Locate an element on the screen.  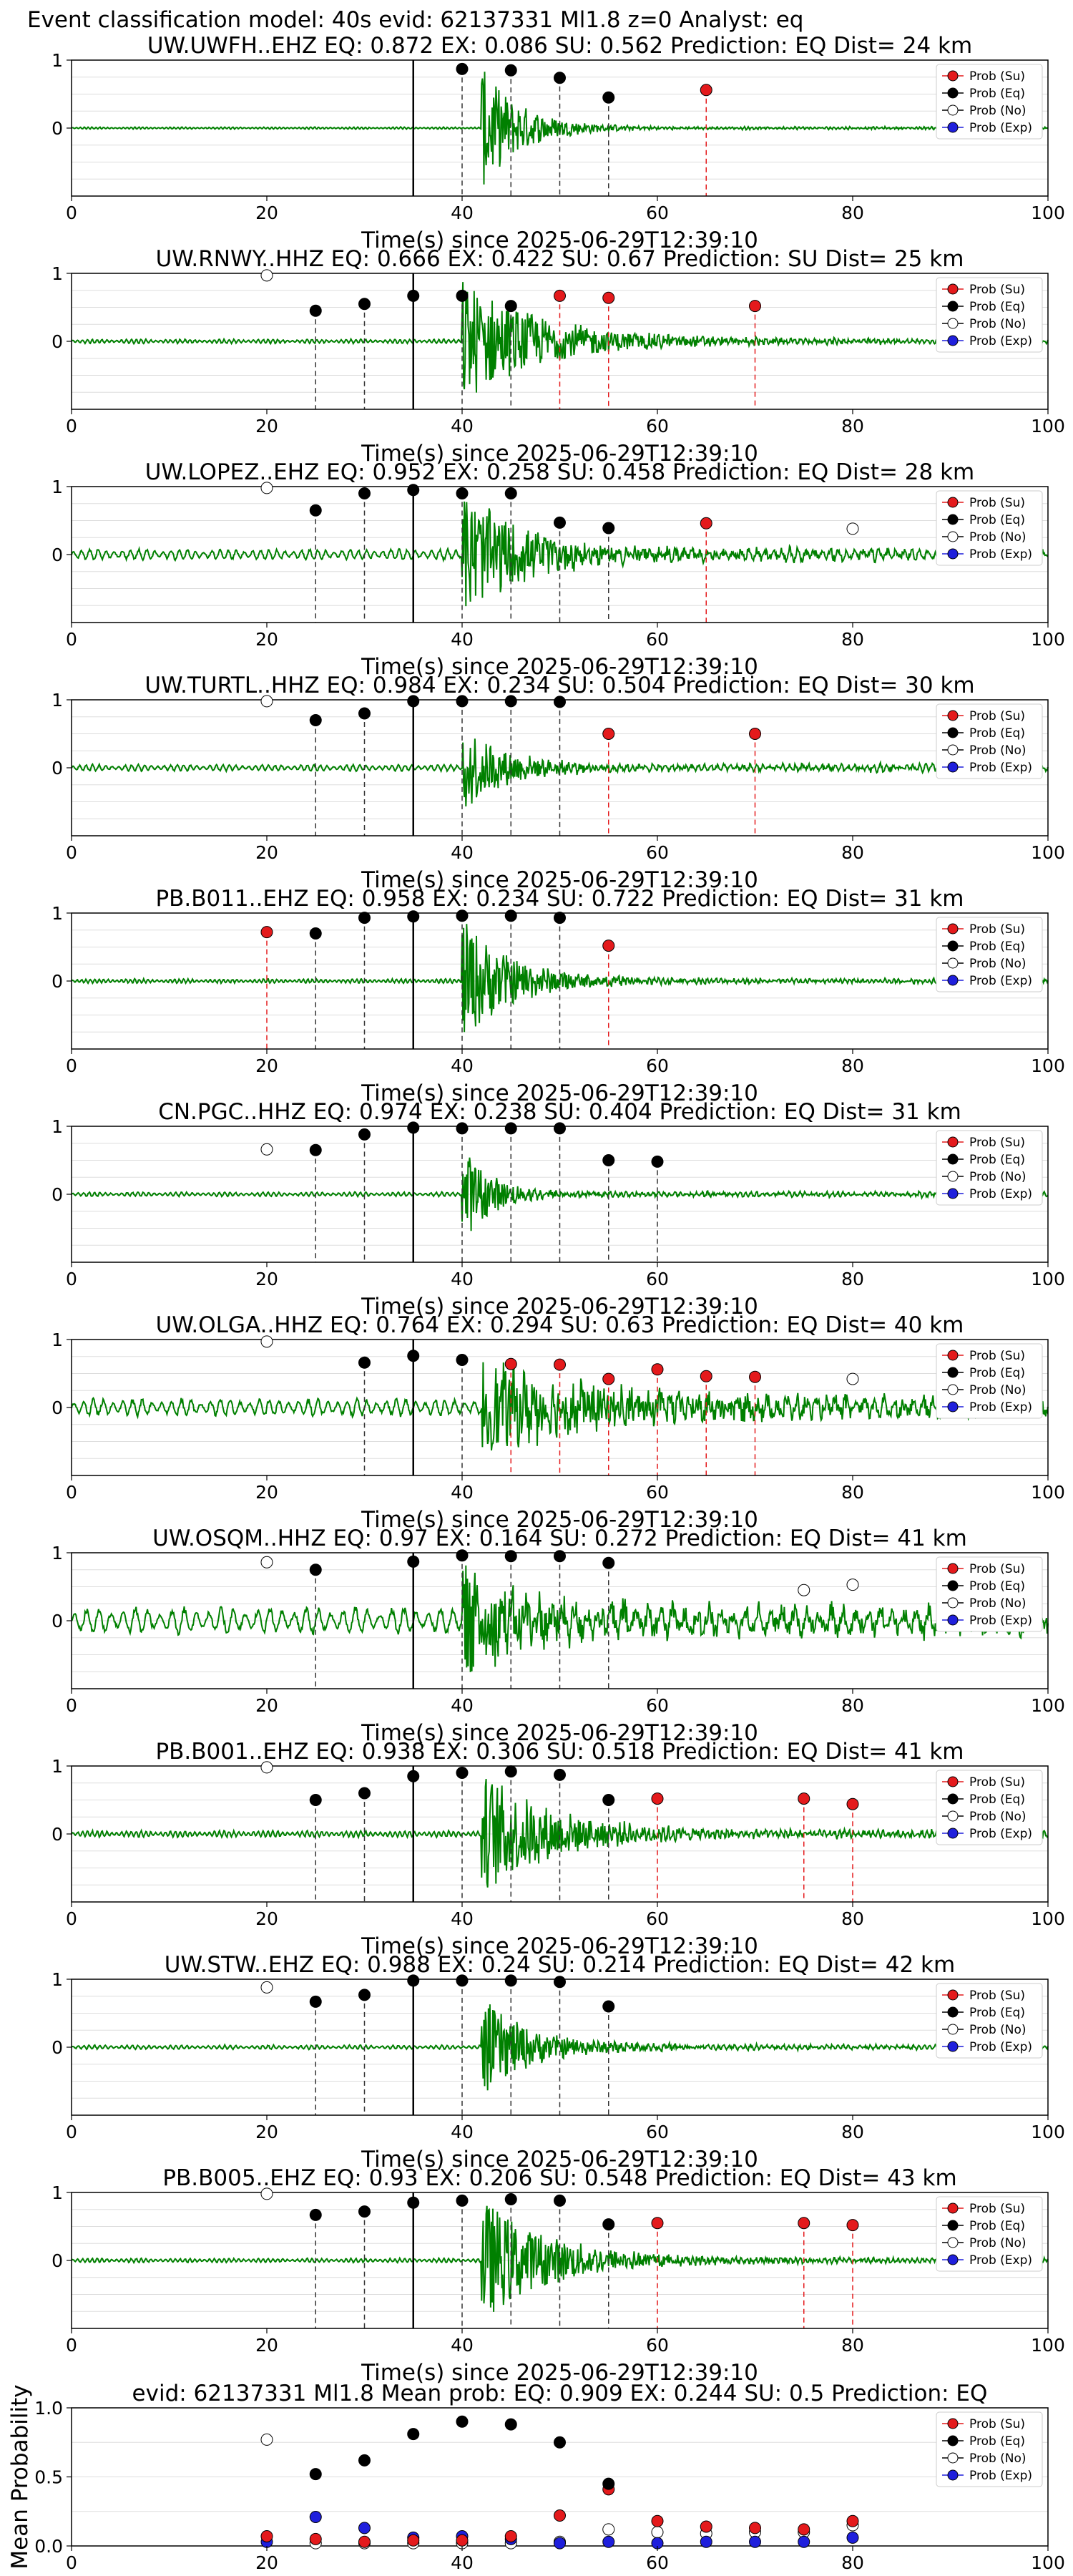
legend-label: Prob (Eq) is located at coordinates (997, 94).